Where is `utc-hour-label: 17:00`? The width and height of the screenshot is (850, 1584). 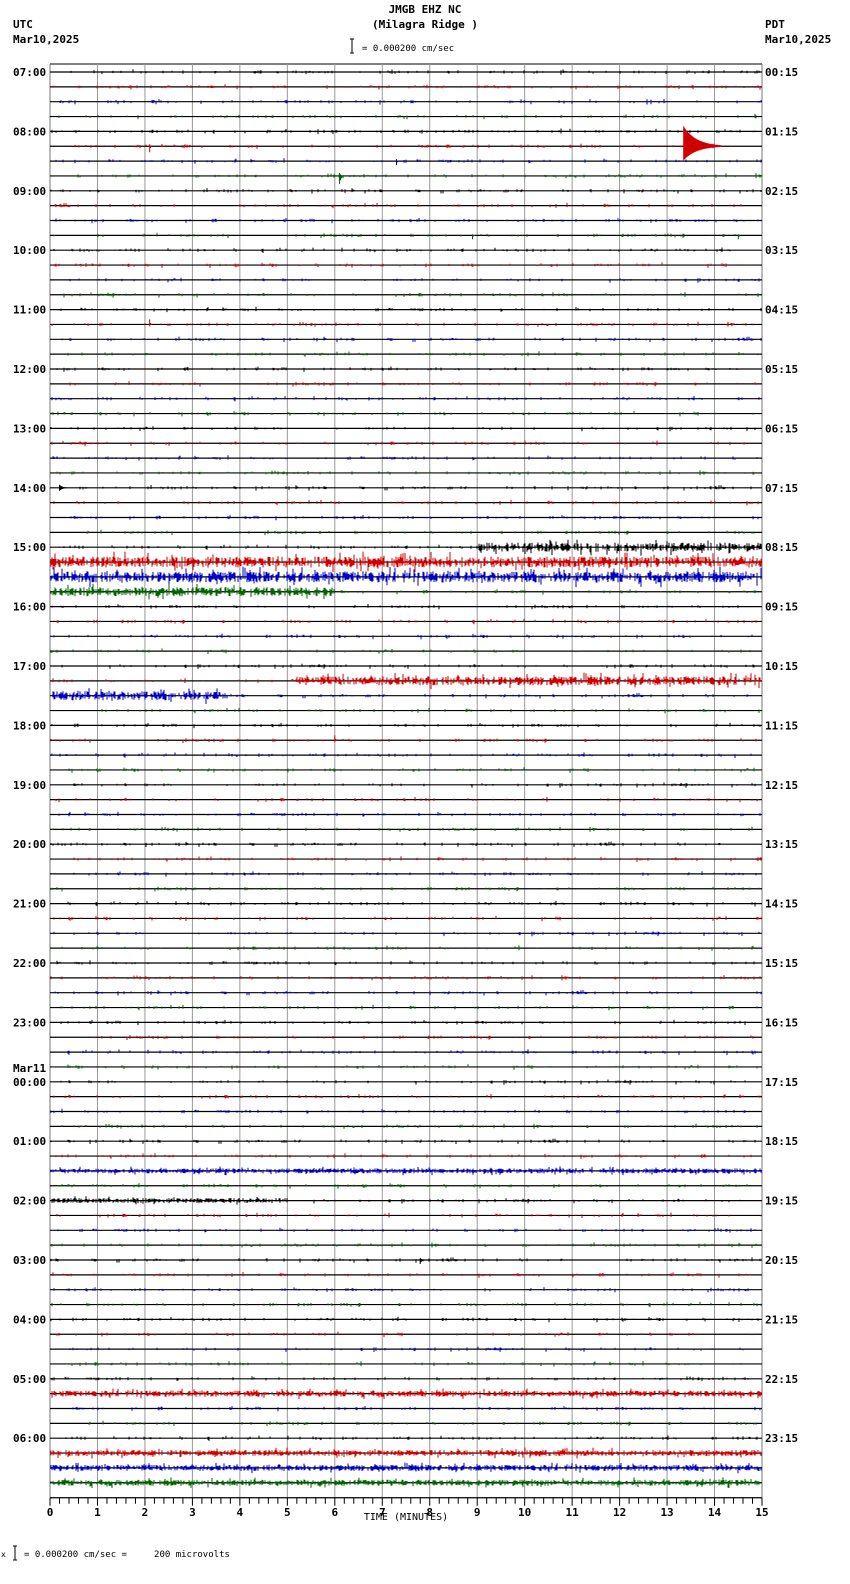
utc-hour-label: 17:00 is located at coordinates (29, 666).